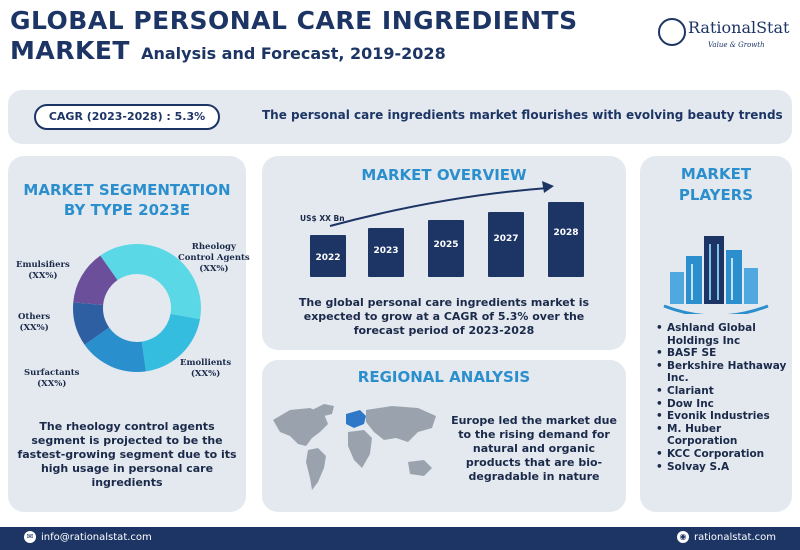 Image resolution: width=800 pixels, height=550 pixels. I want to click on player-item: KCC Corporation, so click(723, 454).